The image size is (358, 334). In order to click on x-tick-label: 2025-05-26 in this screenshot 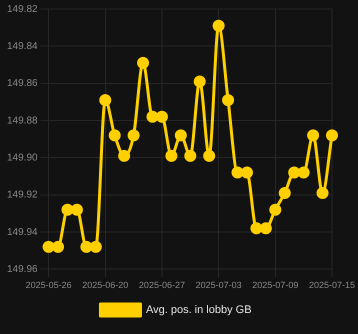, I will do `click(49, 285)`.